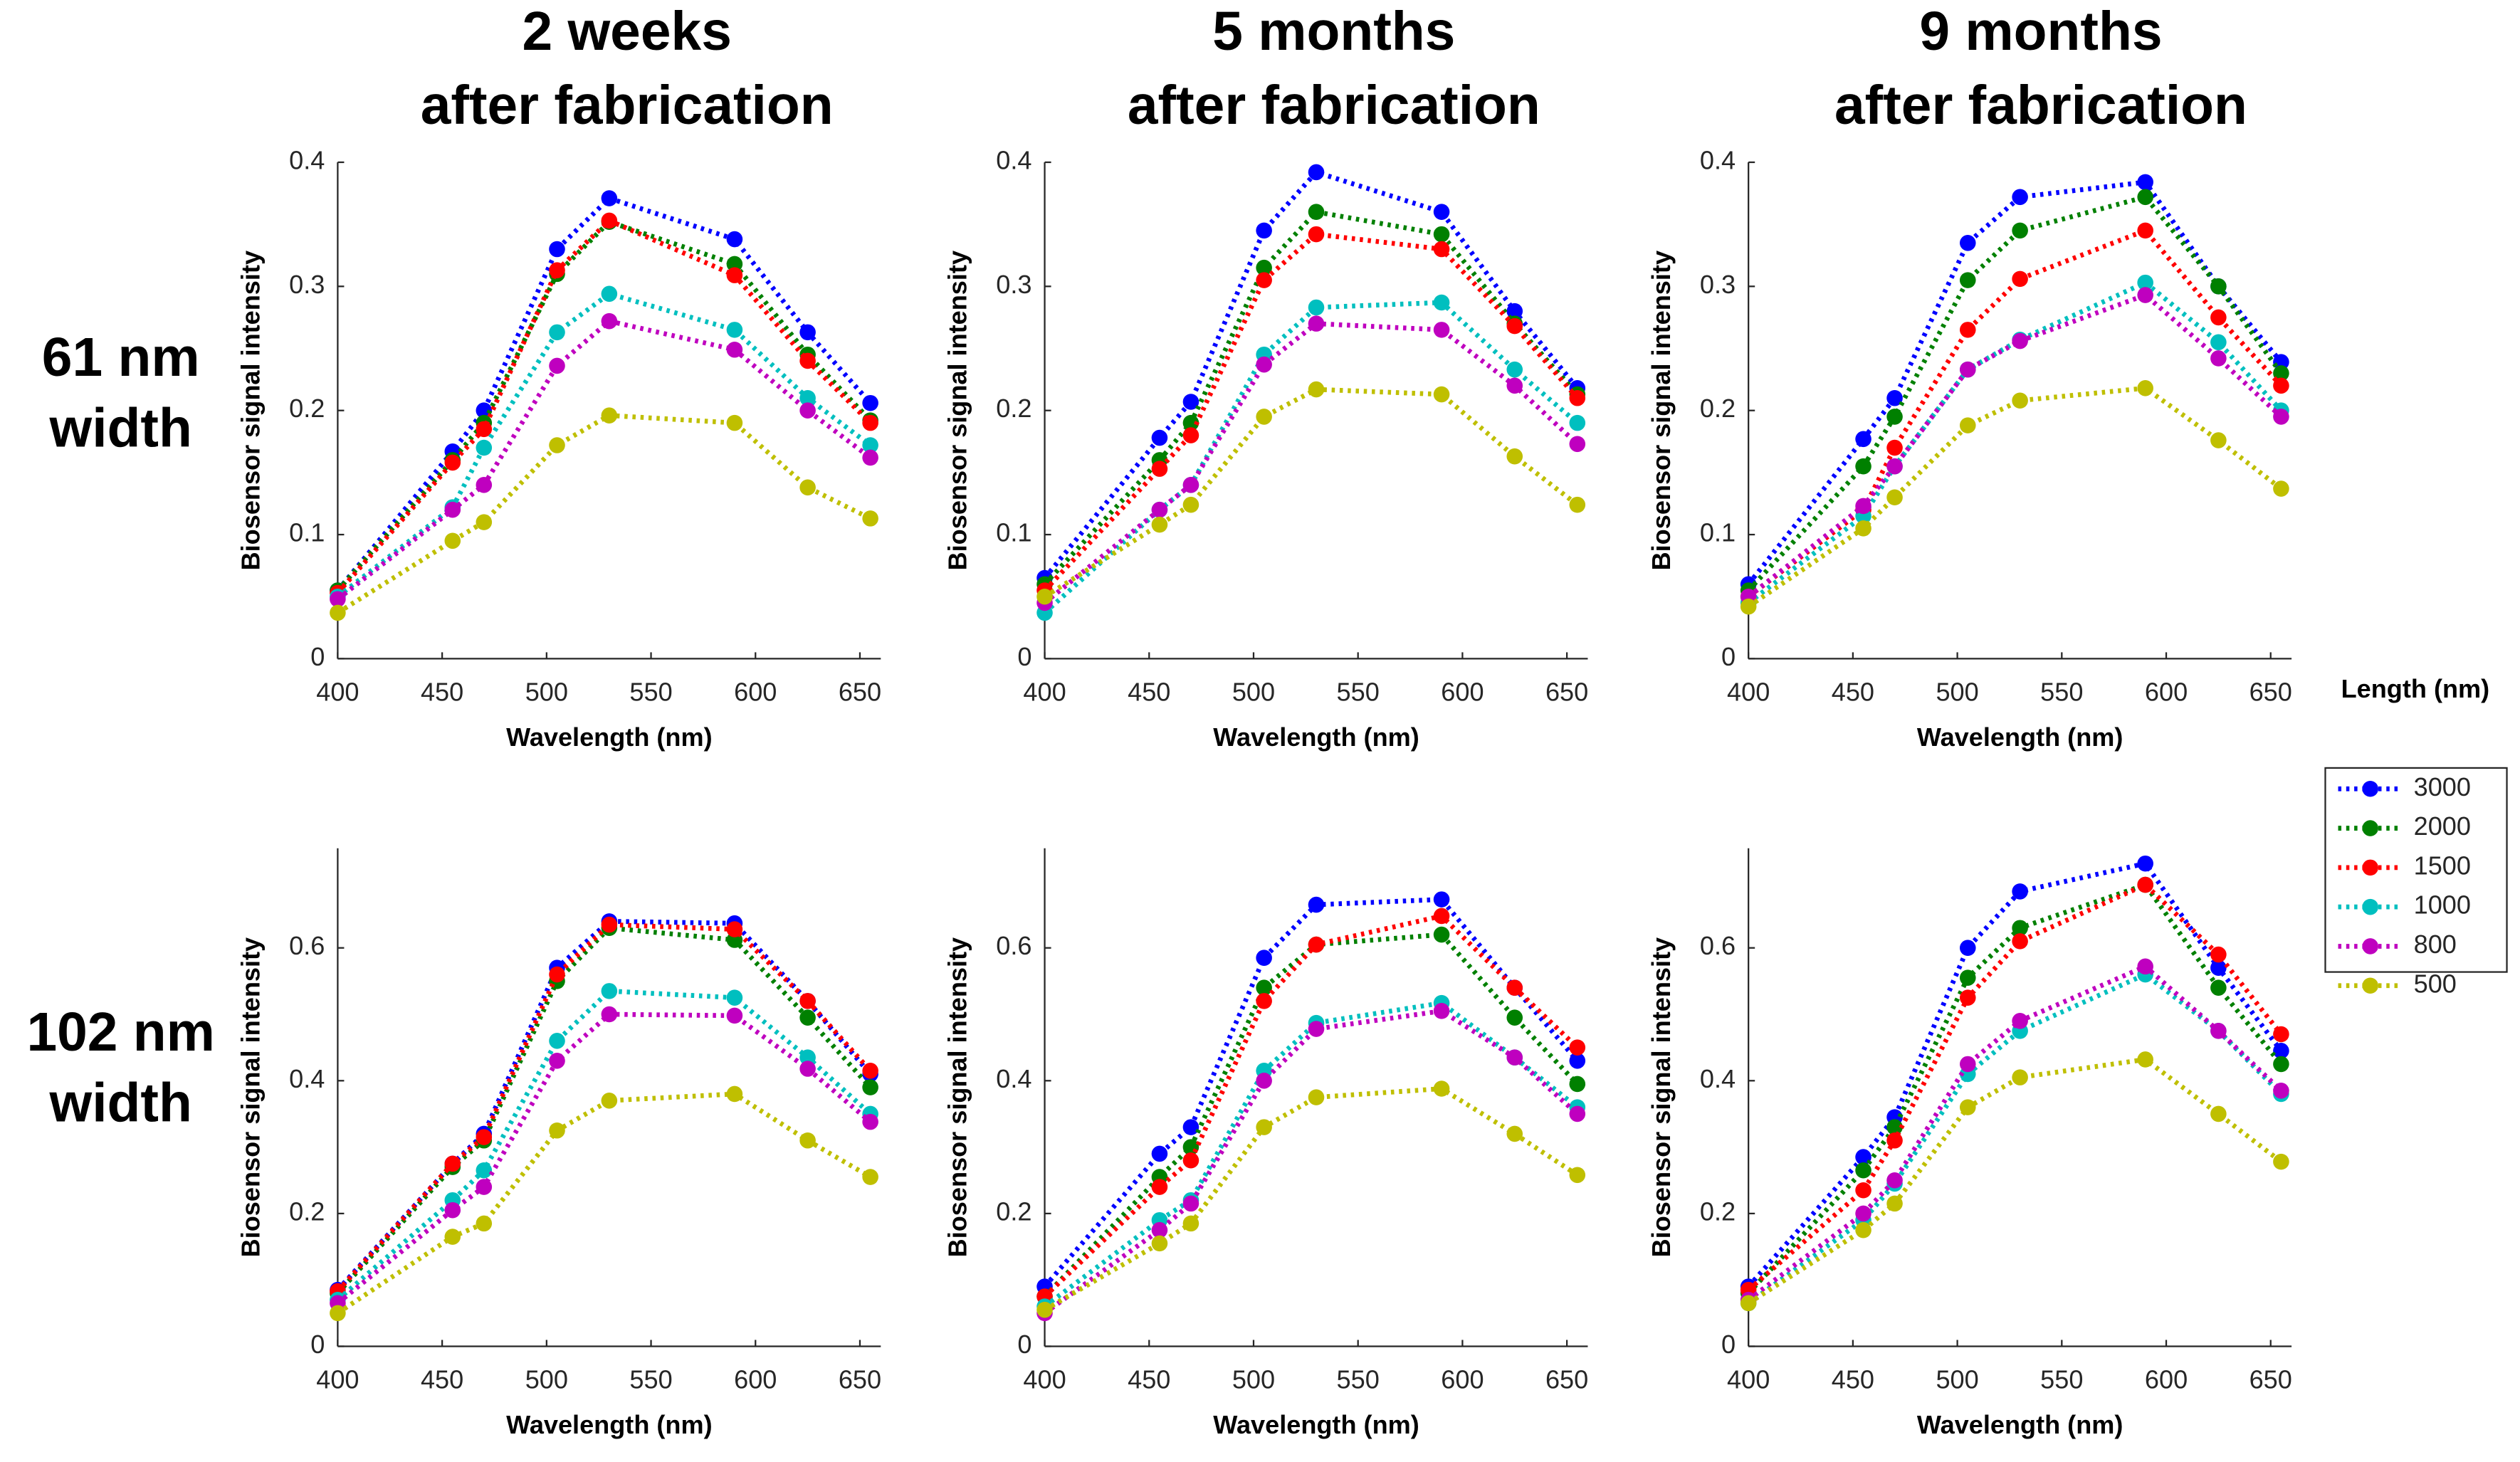 This screenshot has width=2520, height=1462. I want to click on row-label: 102 nm, so click(120, 1032).